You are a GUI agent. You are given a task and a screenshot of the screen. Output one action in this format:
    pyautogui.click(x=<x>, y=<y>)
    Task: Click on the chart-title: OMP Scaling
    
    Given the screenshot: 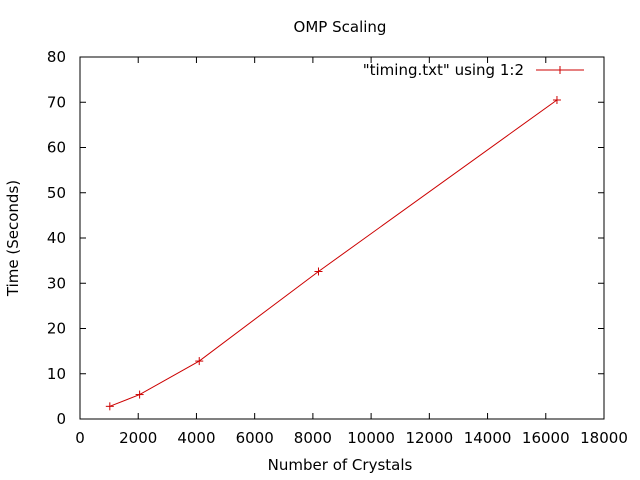 What is the action you would take?
    pyautogui.click(x=340, y=27)
    